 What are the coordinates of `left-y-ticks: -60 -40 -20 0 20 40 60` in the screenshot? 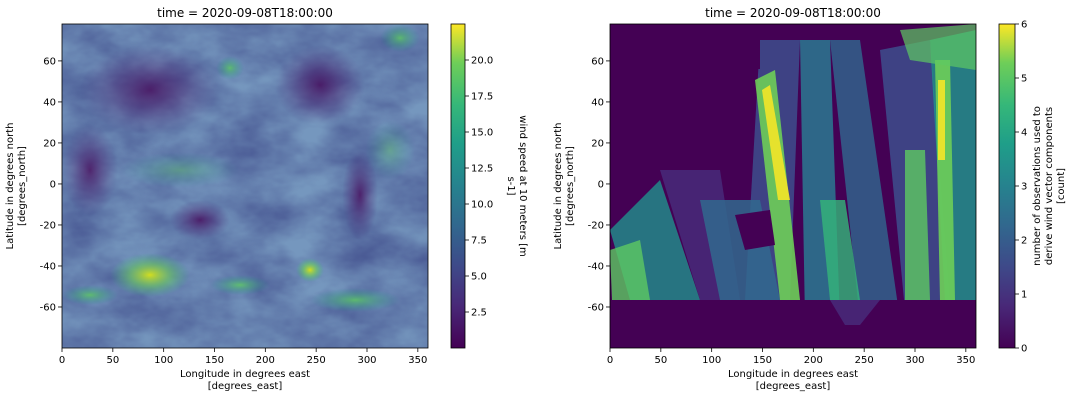 It's located at (51, 184).